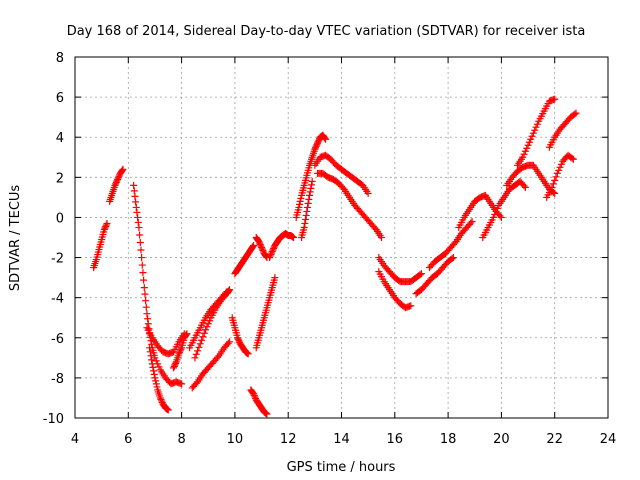  Describe the element at coordinates (159, 379) in the screenshot. I see `series-track-d` at that location.